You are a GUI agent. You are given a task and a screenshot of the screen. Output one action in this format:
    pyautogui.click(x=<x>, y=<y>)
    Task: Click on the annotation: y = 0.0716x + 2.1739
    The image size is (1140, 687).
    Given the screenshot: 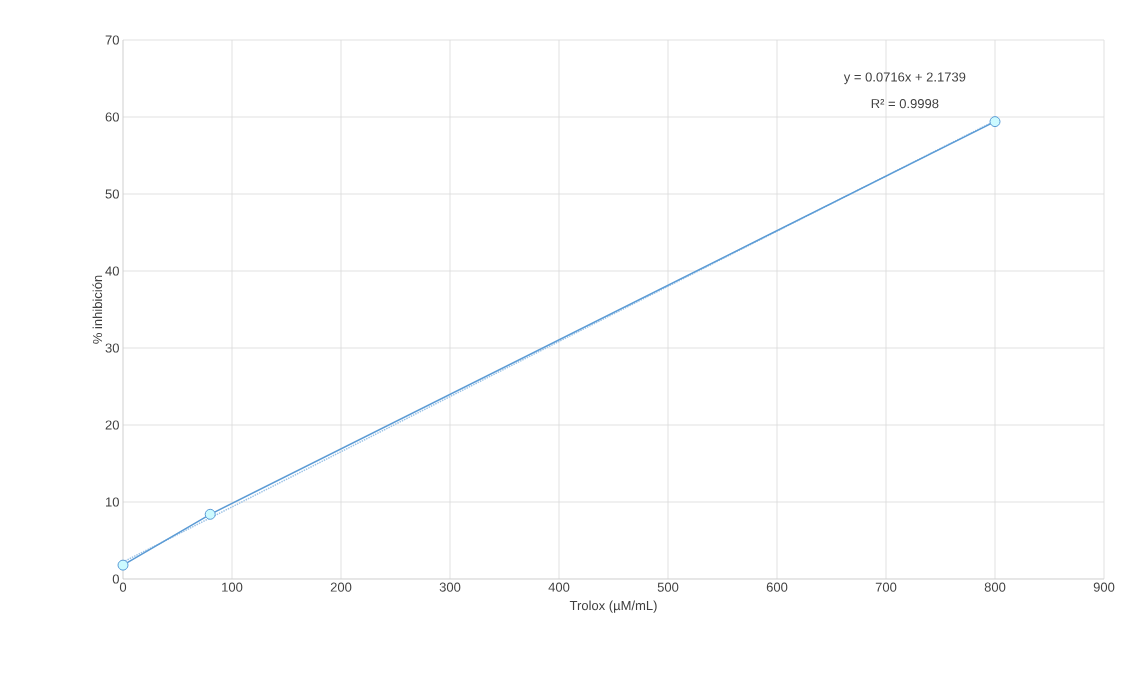 What is the action you would take?
    pyautogui.click(x=904, y=78)
    